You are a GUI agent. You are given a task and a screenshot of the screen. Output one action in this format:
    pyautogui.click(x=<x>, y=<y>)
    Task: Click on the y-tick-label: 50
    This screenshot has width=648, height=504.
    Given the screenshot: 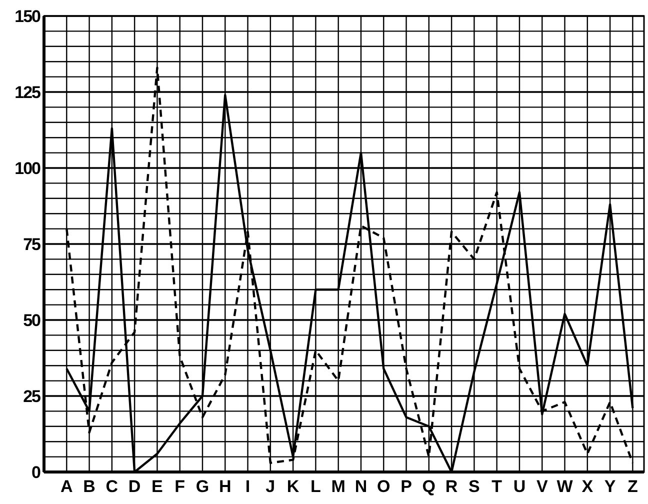 What is the action you would take?
    pyautogui.click(x=32, y=320)
    